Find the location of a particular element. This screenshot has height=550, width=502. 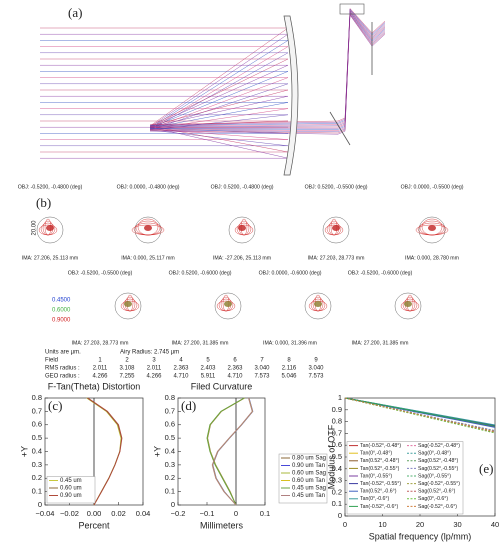

legend-label: Sag(-0.52°,-0.48°) is located at coordinates (439, 446).